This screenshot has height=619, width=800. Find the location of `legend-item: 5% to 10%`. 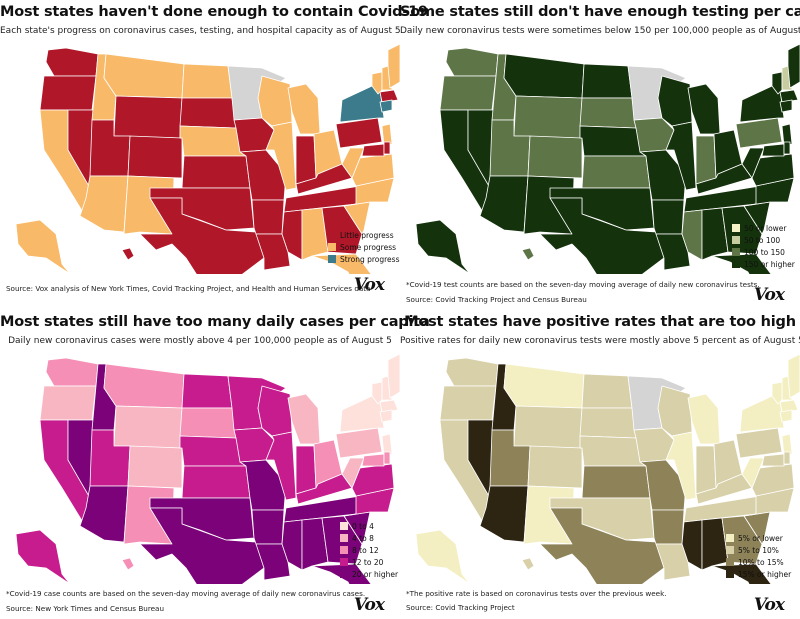

legend-item: 5% to 10% is located at coordinates (758, 550).